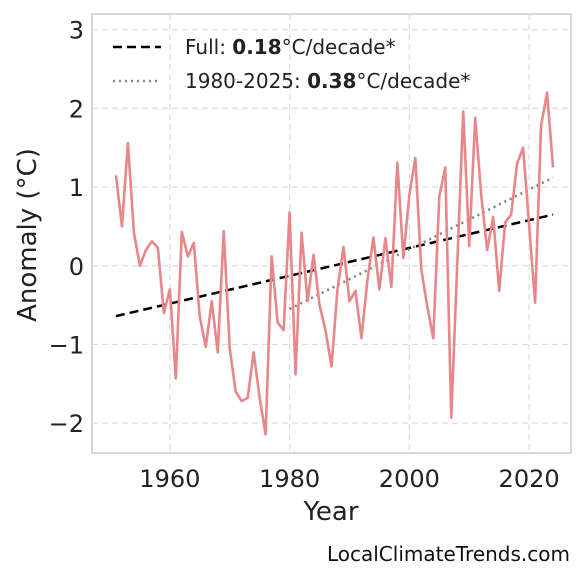 This screenshot has width=585, height=580. What do you see at coordinates (76, 31) in the screenshot?
I see `y-tick-label: 3` at bounding box center [76, 31].